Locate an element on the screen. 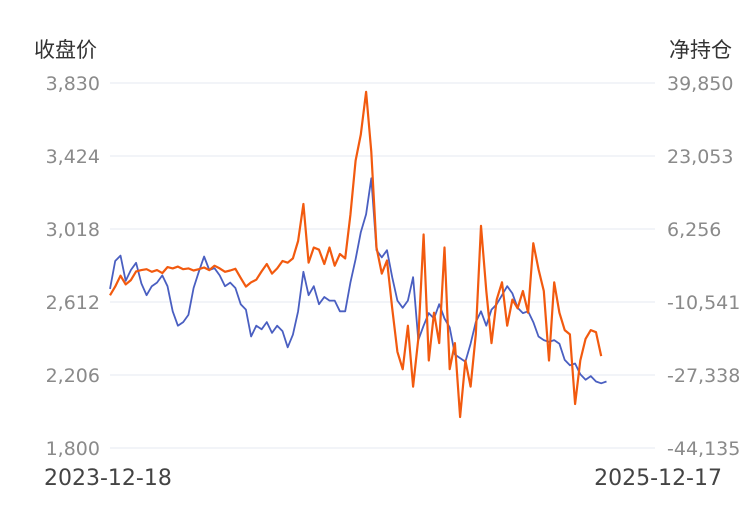 Image resolution: width=750 pixels, height=510 pixels. left-axis-tick-label: 3,830 is located at coordinates (73, 84).